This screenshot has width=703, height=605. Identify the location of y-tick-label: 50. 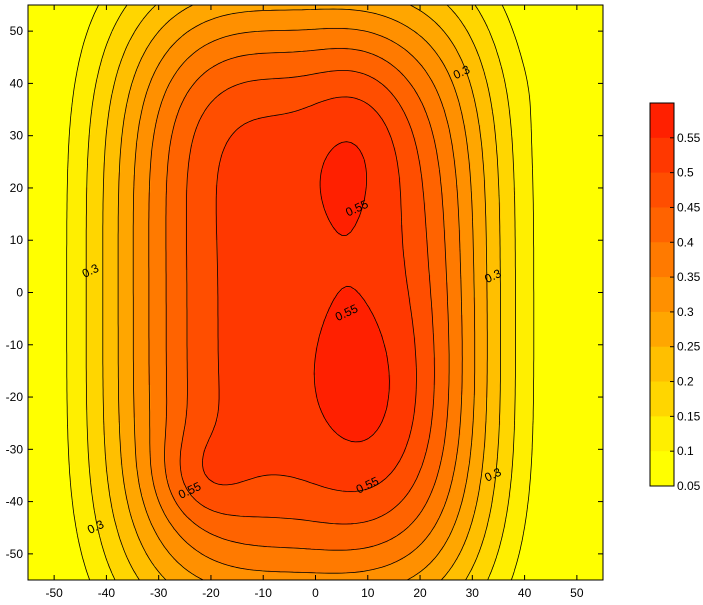
(17, 31).